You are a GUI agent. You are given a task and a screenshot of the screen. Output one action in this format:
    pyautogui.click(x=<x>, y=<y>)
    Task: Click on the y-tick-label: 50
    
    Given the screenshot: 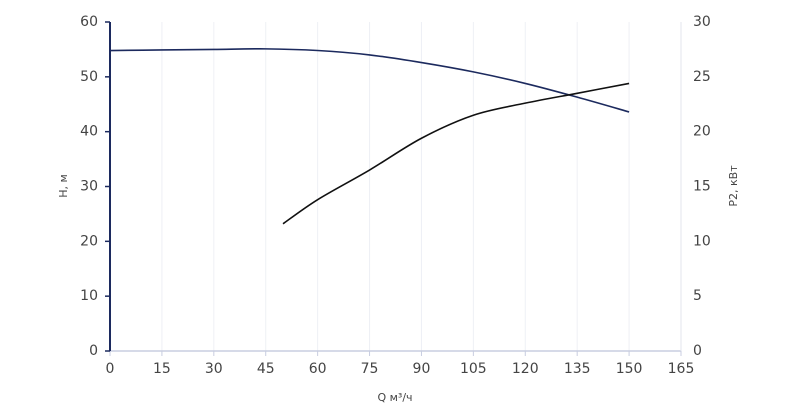 What is the action you would take?
    pyautogui.click(x=89, y=77)
    